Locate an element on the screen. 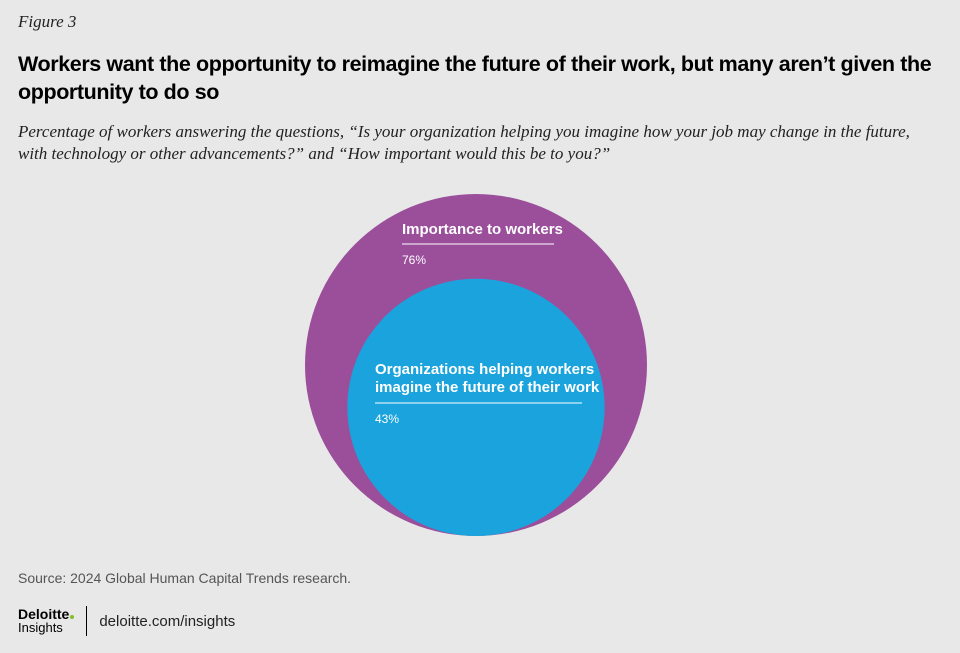  importance-series-name: Importance to workers is located at coordinates (482, 229).